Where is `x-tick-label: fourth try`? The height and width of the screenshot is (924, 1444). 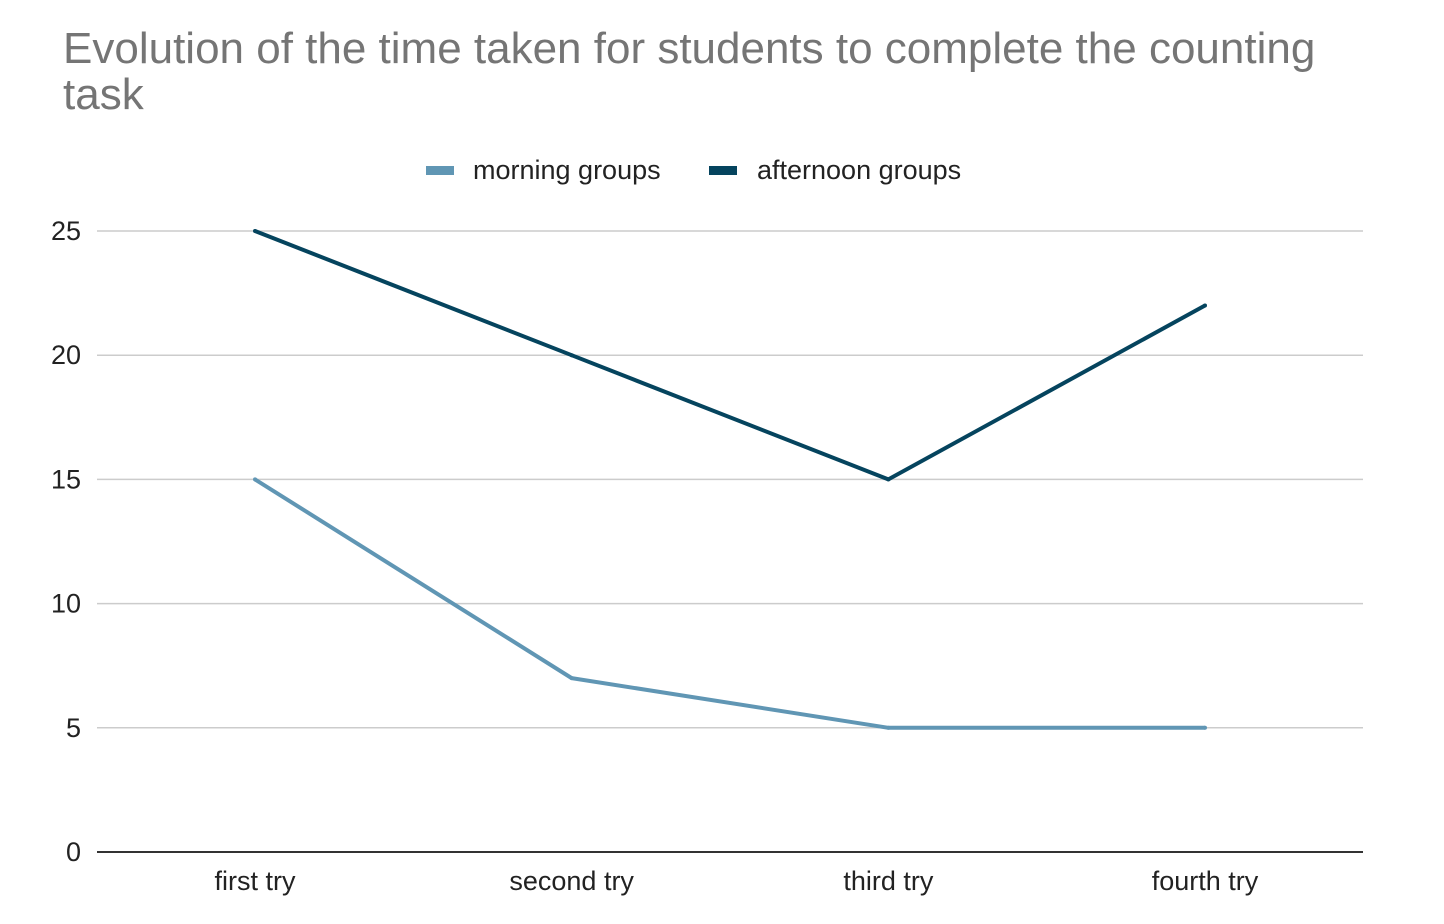
x-tick-label: fourth try is located at coordinates (1205, 881).